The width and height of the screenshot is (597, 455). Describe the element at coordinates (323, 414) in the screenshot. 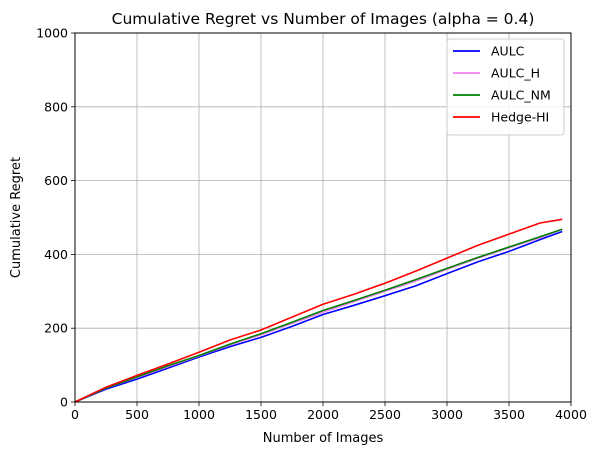

I see `x-tick-label: 2000` at that location.